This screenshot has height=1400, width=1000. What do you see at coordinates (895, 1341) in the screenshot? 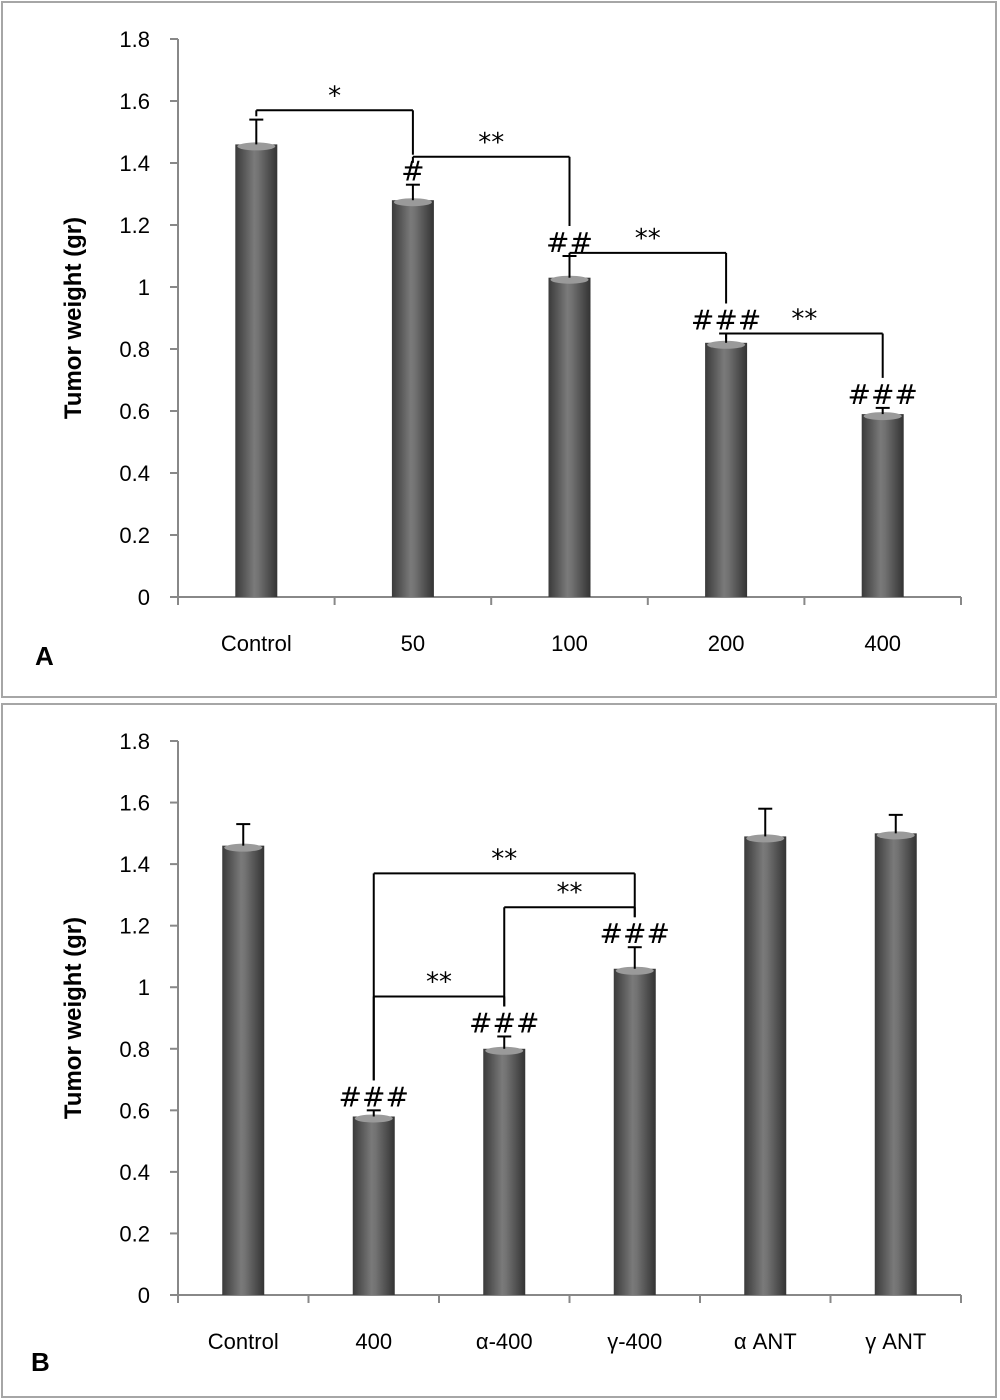
I see `x-tick-label: γ ANT` at bounding box center [895, 1341].